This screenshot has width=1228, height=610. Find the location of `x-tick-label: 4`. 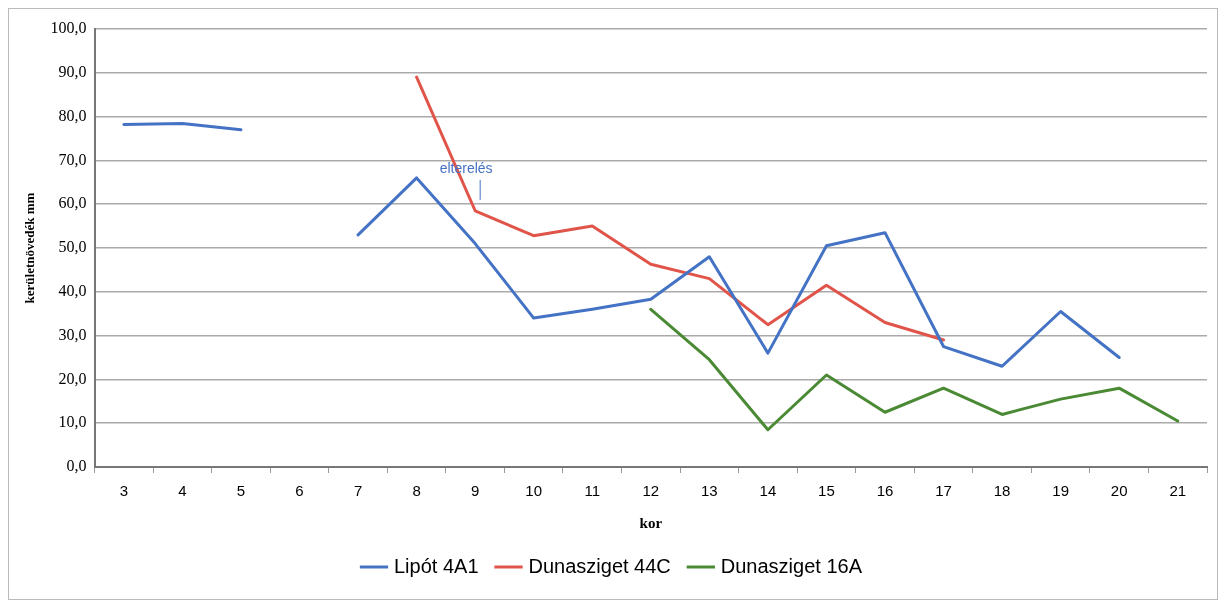

x-tick-label: 4 is located at coordinates (182, 491).